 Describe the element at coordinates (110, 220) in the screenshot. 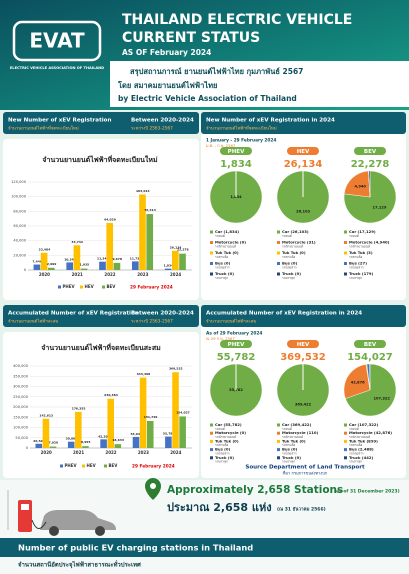

I see `data-label: 64,029` at that location.